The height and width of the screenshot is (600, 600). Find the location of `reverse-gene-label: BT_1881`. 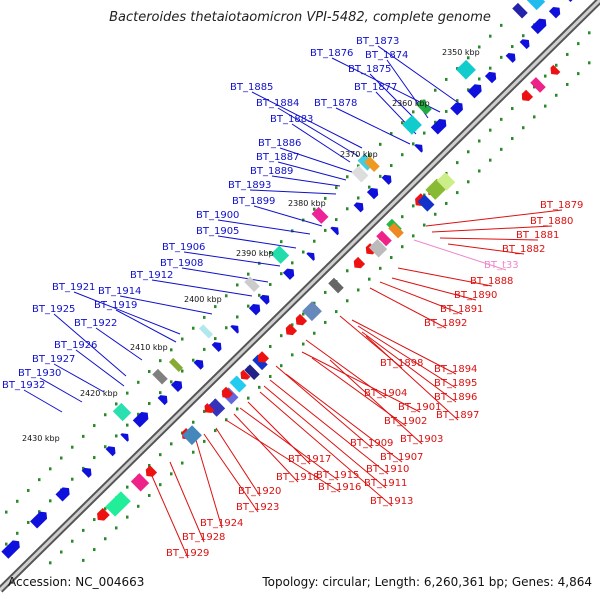

reverse-gene-label: BT_1881 is located at coordinates (537, 235).